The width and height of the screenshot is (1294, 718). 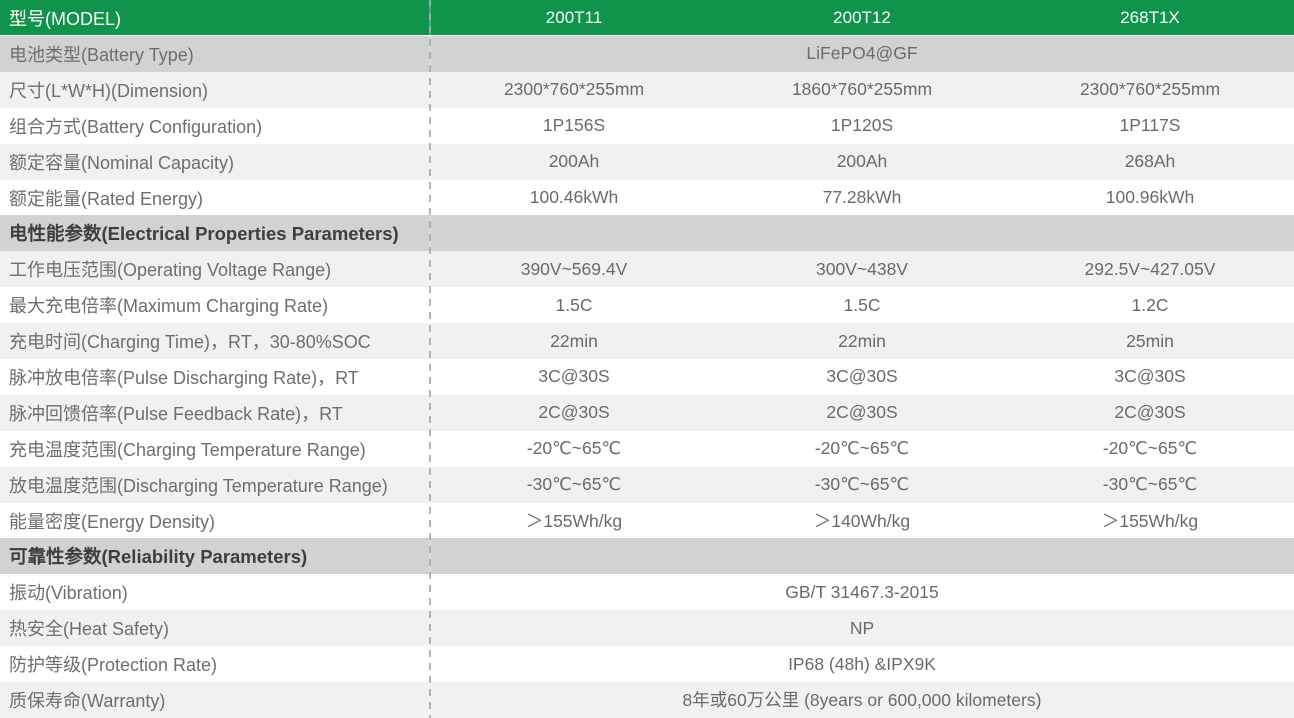 I want to click on value-cell: 1P156S, so click(x=574, y=125).